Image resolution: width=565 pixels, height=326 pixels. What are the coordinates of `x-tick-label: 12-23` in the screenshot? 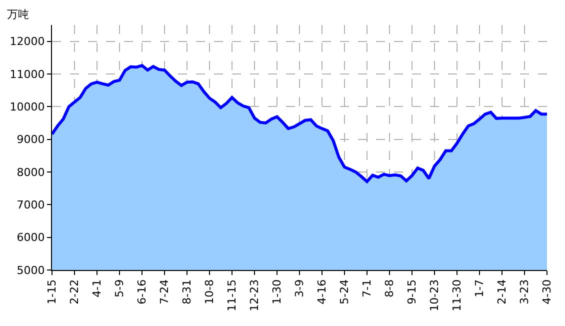 It's located at (255, 295).